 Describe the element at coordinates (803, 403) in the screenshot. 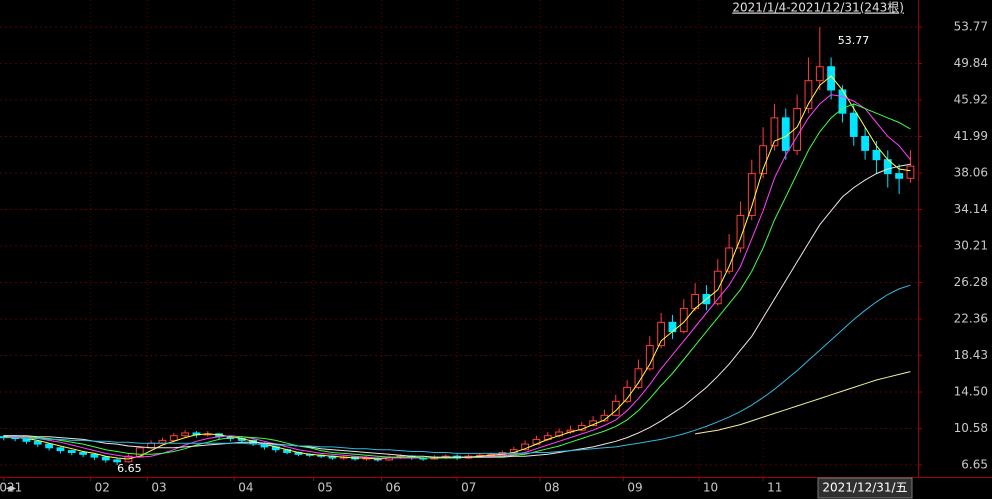

I see `ma-line` at that location.